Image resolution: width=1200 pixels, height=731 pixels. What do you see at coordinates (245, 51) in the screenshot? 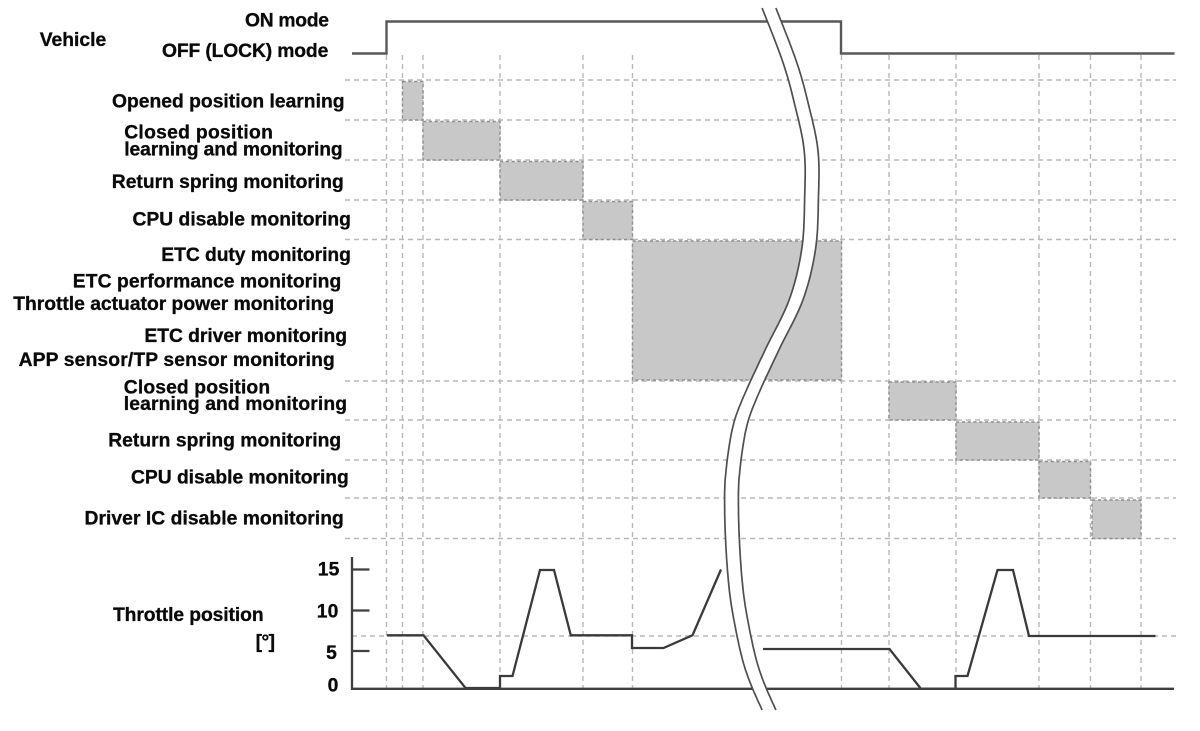
I see `svg-text: OFF (LOCK) mode` at bounding box center [245, 51].